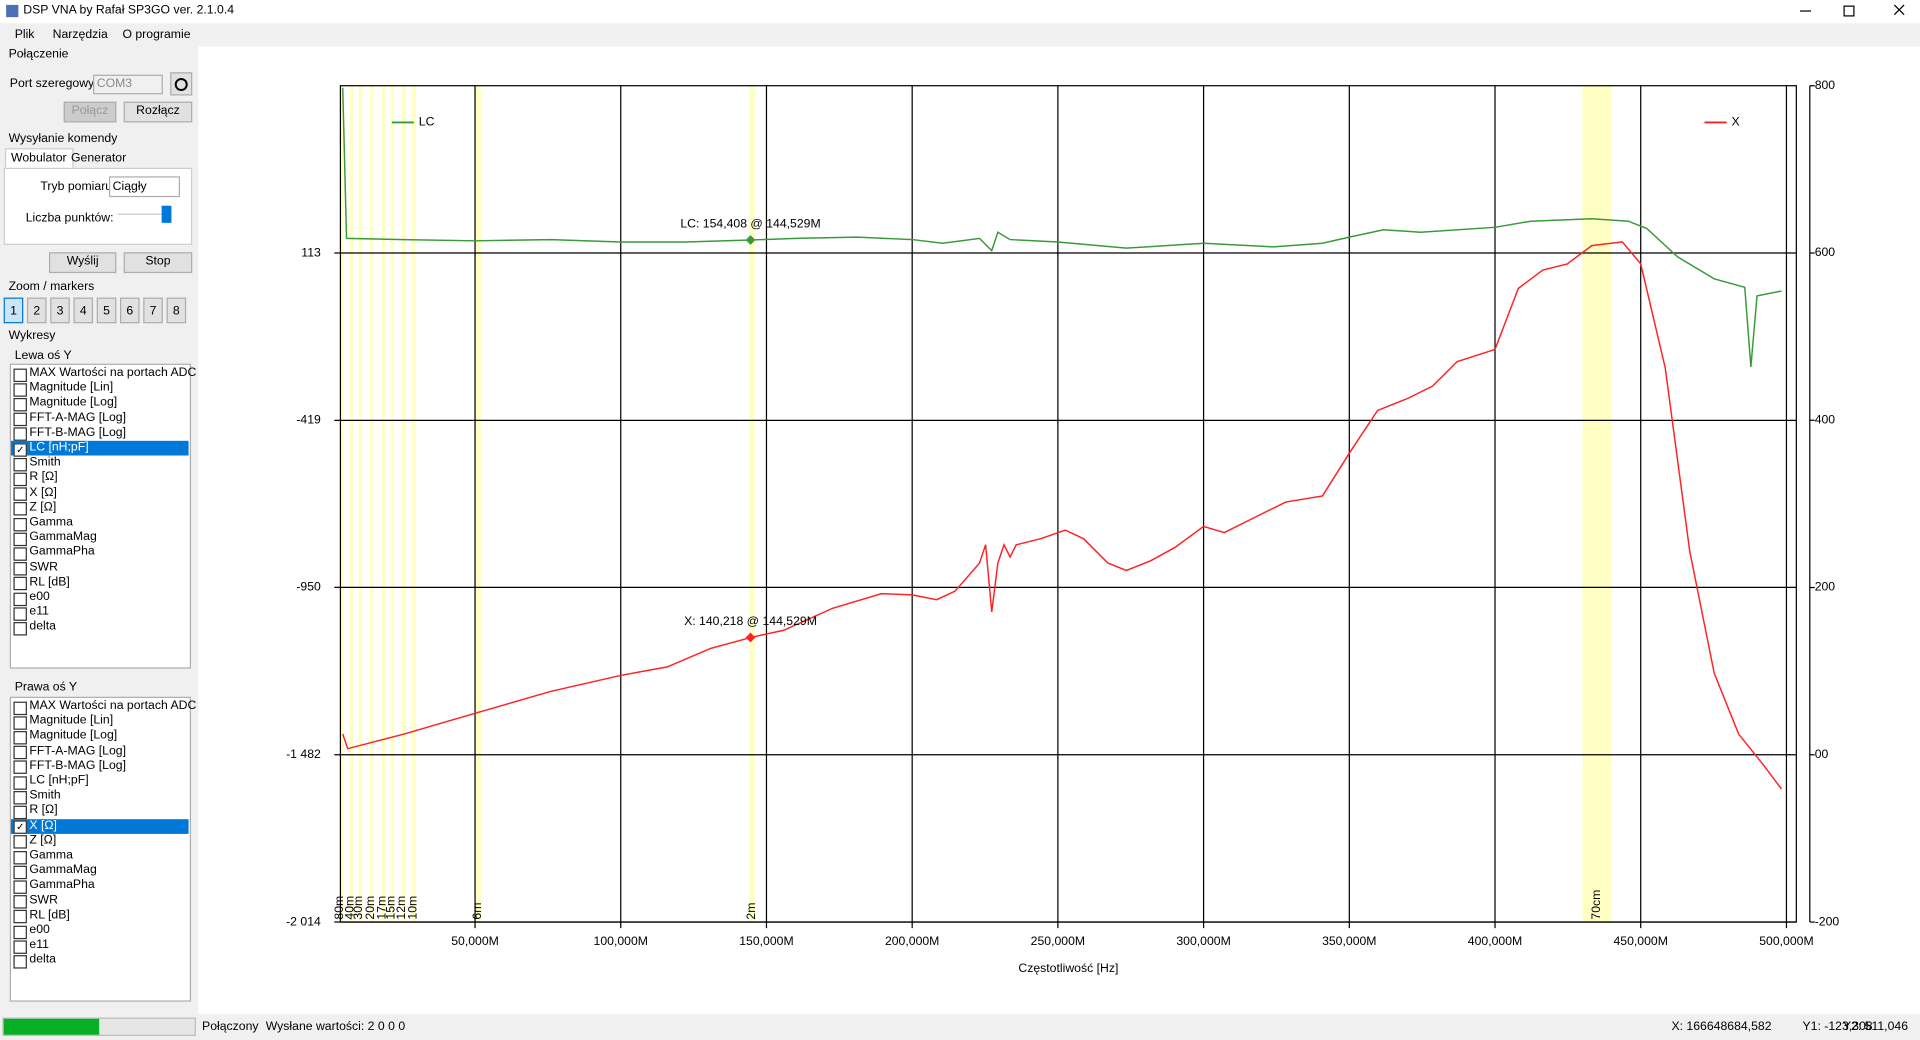 The image size is (1920, 1040). Describe the element at coordinates (153, 310) in the screenshot. I see `zoom-button: 7` at that location.